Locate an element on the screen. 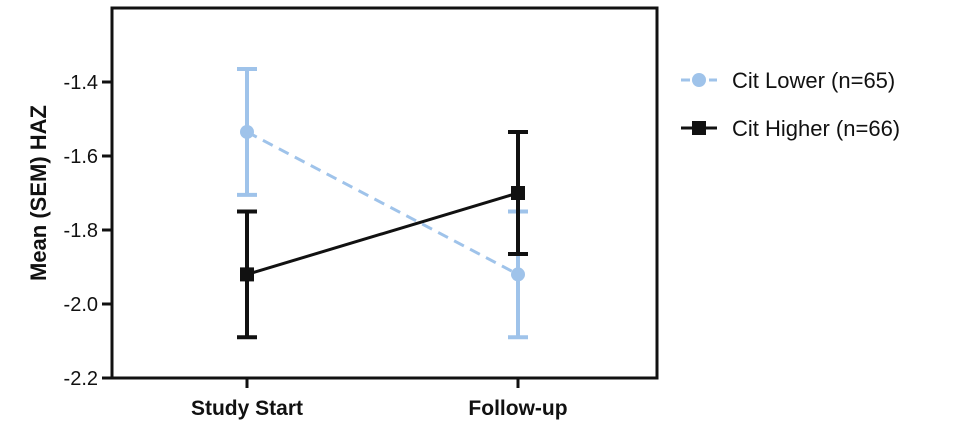 This screenshot has height=421, width=961. x-tick-label: Study Start is located at coordinates (247, 408).